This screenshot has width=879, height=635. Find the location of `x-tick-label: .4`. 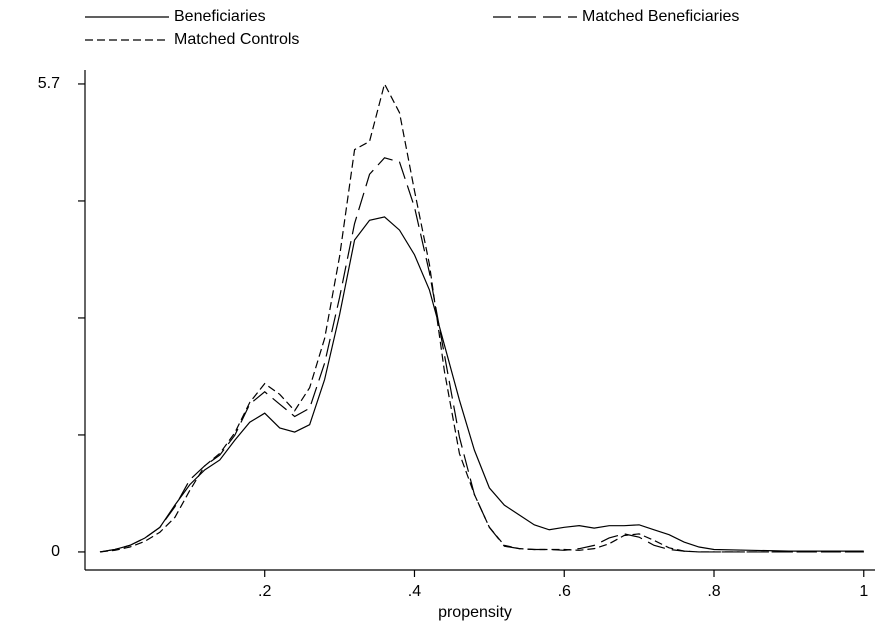

x-tick-label: .4 is located at coordinates (414, 591).